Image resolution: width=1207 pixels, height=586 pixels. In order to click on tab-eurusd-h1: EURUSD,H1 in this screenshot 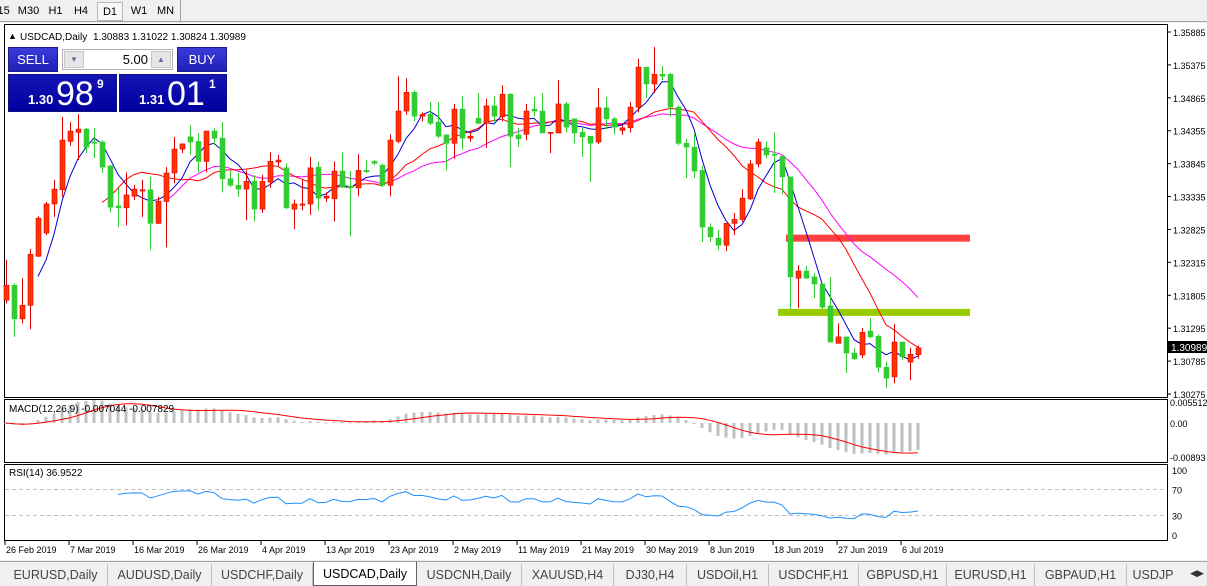, I will do `click(991, 575)`.